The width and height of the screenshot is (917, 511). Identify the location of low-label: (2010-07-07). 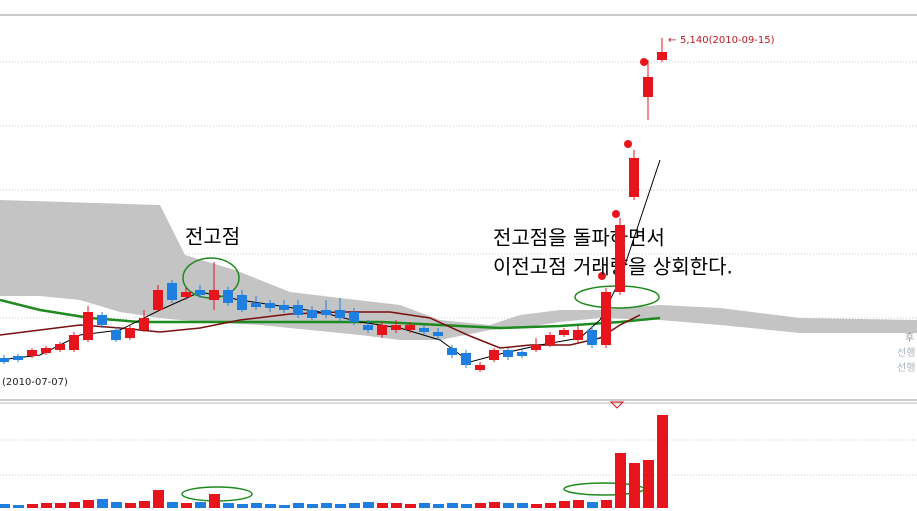
(35, 382).